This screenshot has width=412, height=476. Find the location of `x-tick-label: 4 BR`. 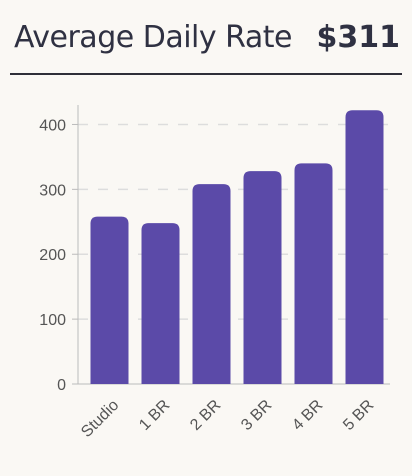

x-tick-label: 4 BR is located at coordinates (307, 415).